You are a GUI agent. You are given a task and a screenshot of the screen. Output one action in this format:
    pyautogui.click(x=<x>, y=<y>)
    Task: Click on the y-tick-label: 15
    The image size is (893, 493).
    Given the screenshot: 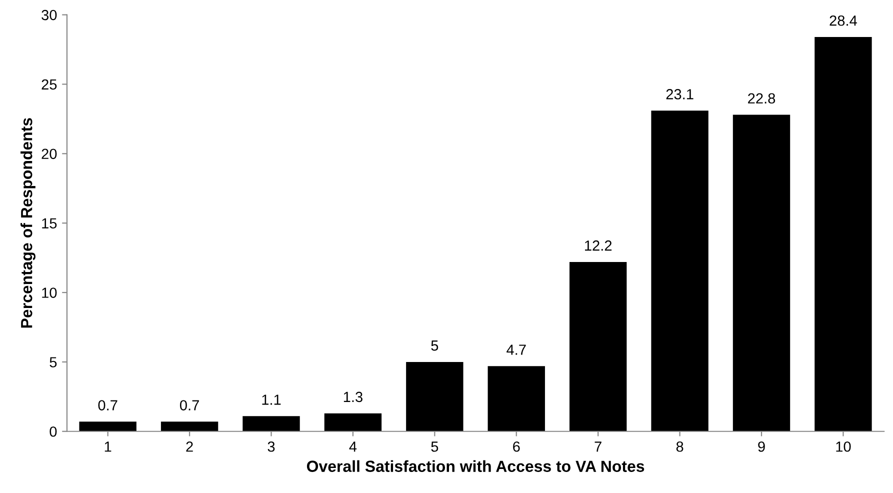 What is the action you would take?
    pyautogui.click(x=49, y=223)
    